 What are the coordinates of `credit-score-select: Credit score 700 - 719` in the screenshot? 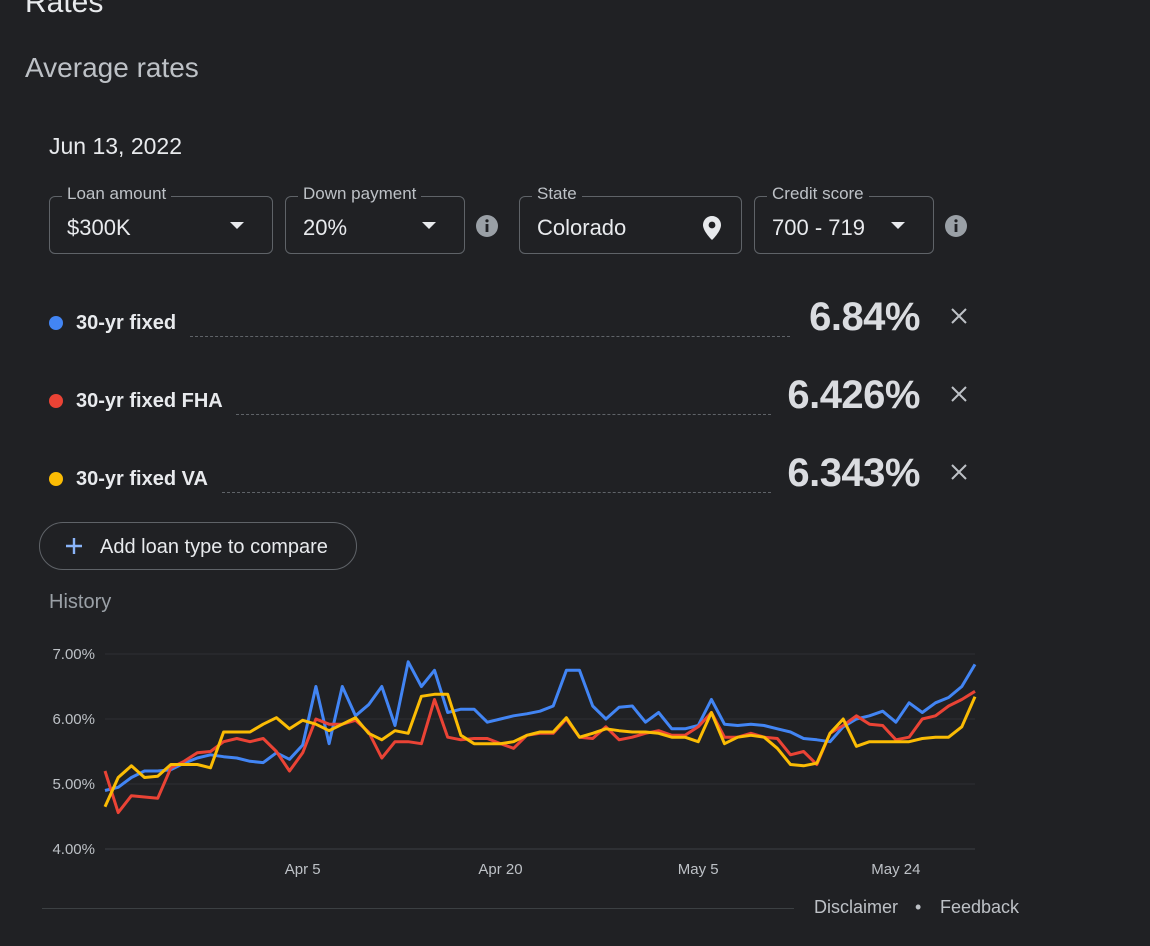 It's located at (844, 219).